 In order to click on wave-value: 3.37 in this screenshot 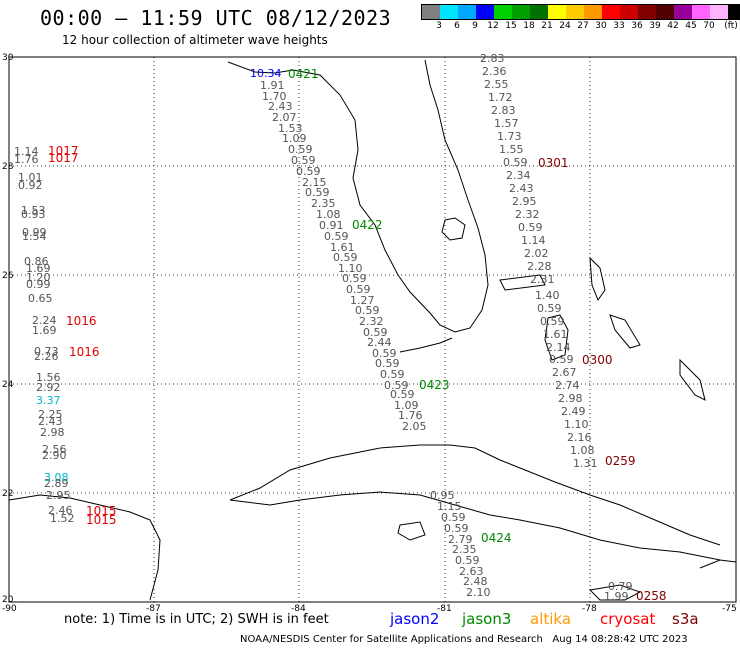, I will do `click(48, 400)`.